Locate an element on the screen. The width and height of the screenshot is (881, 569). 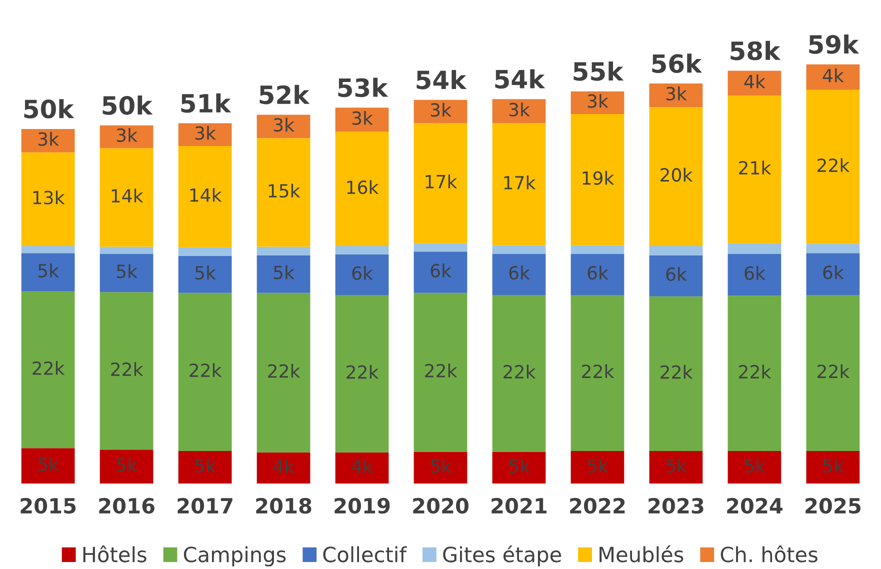
total-label: 51k is located at coordinates (206, 103).